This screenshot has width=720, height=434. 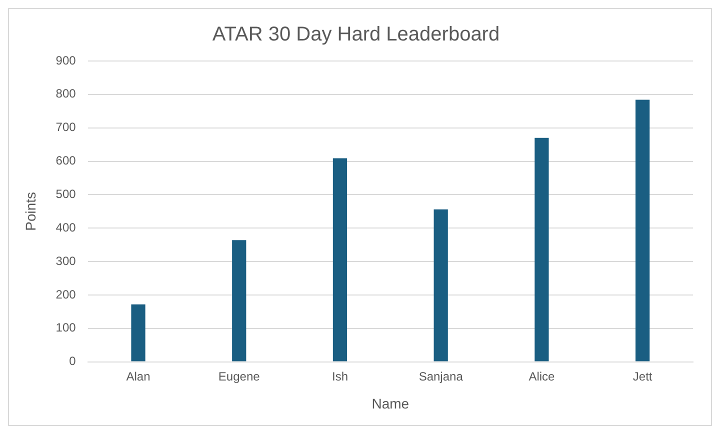 What do you see at coordinates (66, 161) in the screenshot?
I see `y-tick-label: 600` at bounding box center [66, 161].